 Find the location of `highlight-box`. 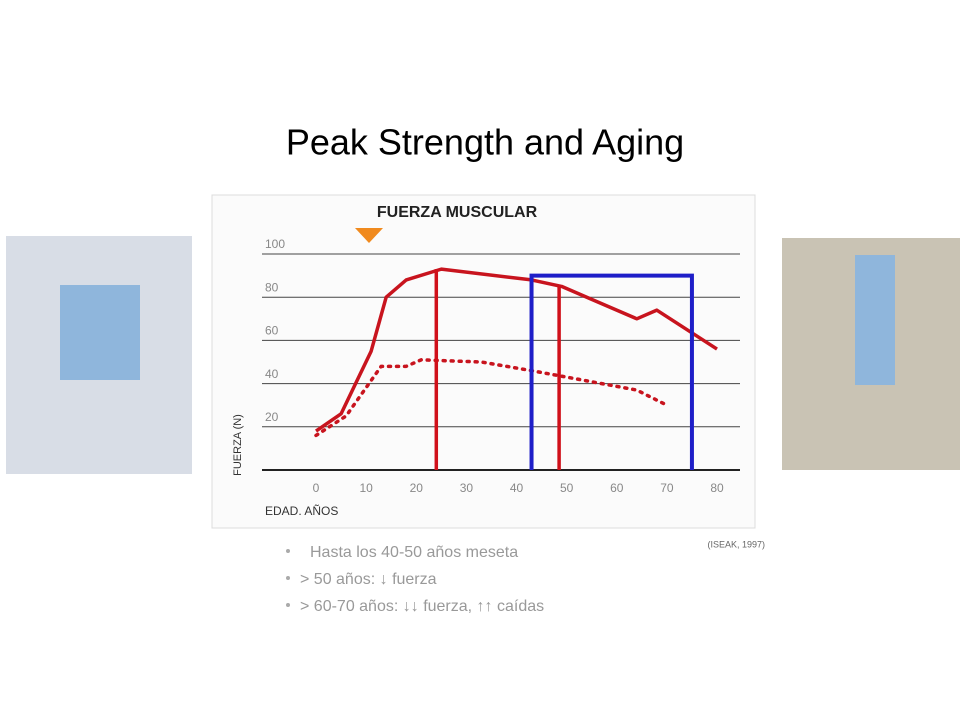

highlight-box is located at coordinates (611, 371).